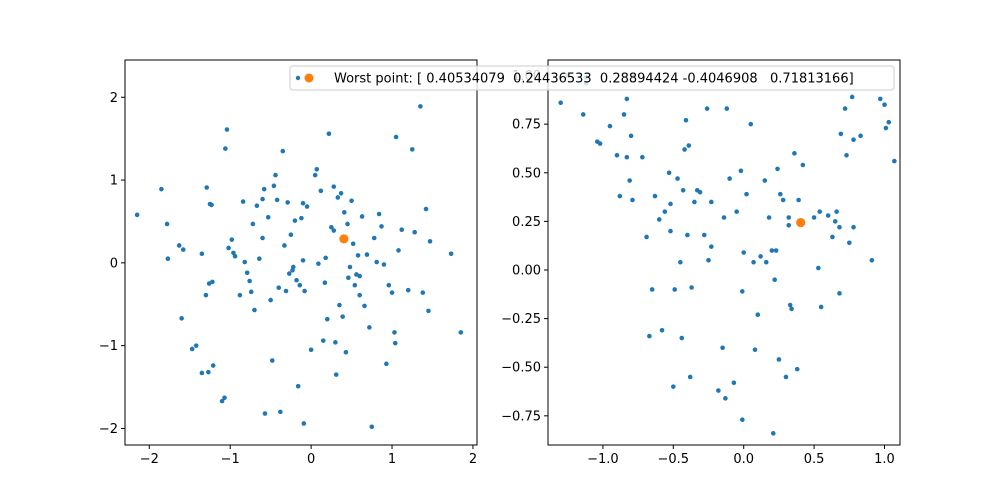  Describe the element at coordinates (344, 239) in the screenshot. I see `left-worst-point-marker` at that location.